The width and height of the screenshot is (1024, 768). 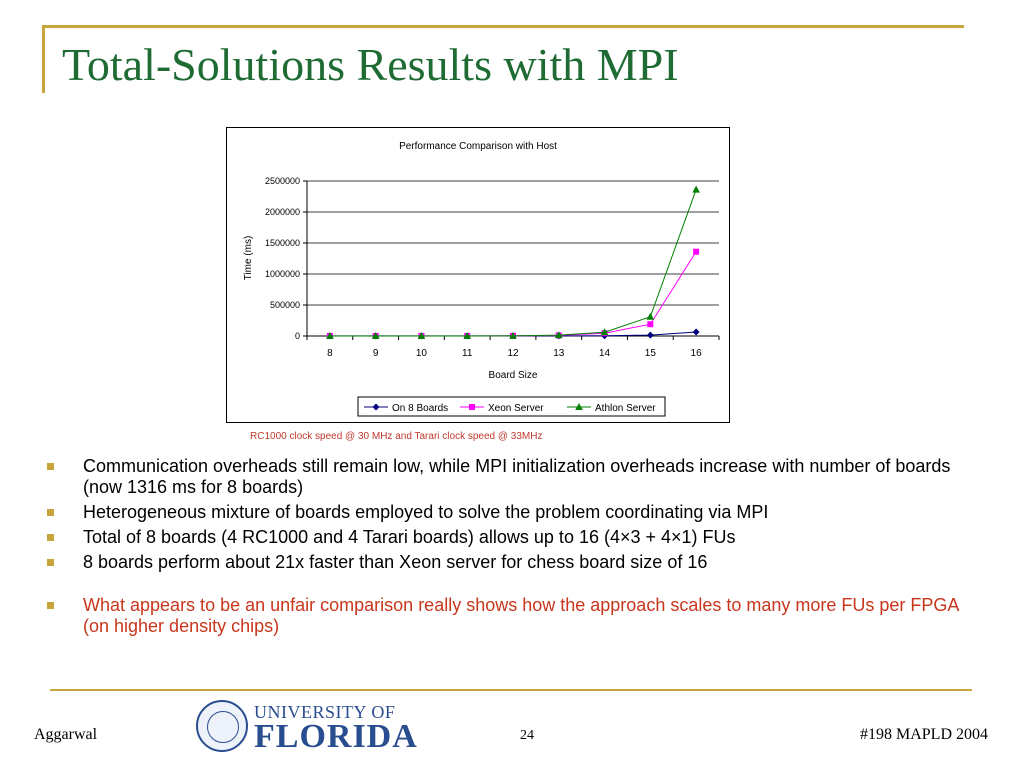 I want to click on y-axis-ticks: 0 500000 1000000 1500000 2000000 2500000, so click(x=286, y=258).